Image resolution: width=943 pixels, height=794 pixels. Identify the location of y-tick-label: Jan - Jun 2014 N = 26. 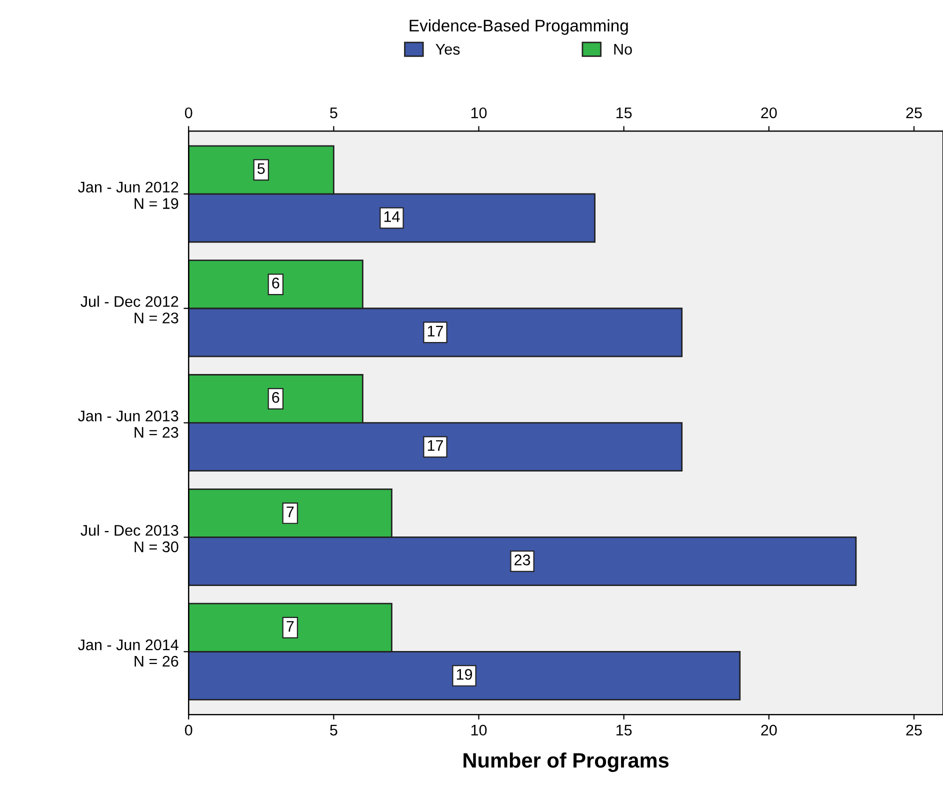
(128, 653).